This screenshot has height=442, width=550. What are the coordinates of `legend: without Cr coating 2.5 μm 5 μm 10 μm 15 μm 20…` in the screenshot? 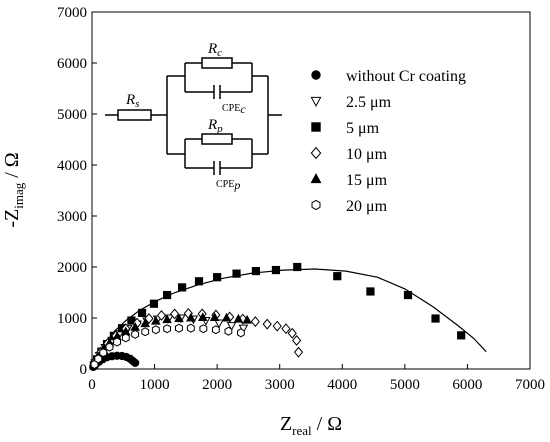 It's located at (388, 141).